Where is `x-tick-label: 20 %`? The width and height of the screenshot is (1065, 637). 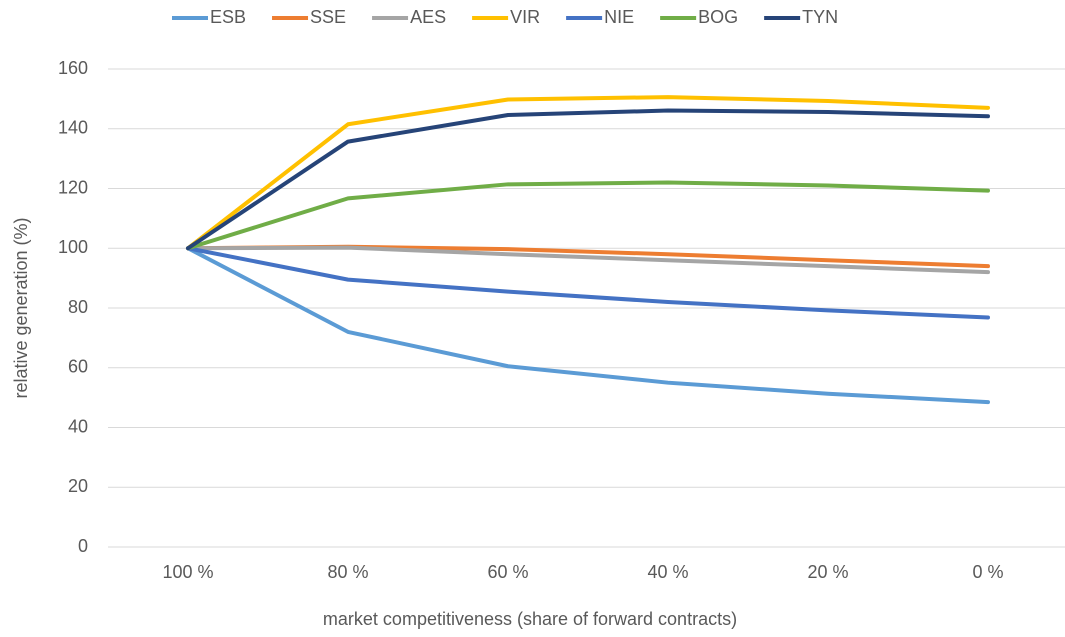 x-tick-label: 20 % is located at coordinates (827, 572).